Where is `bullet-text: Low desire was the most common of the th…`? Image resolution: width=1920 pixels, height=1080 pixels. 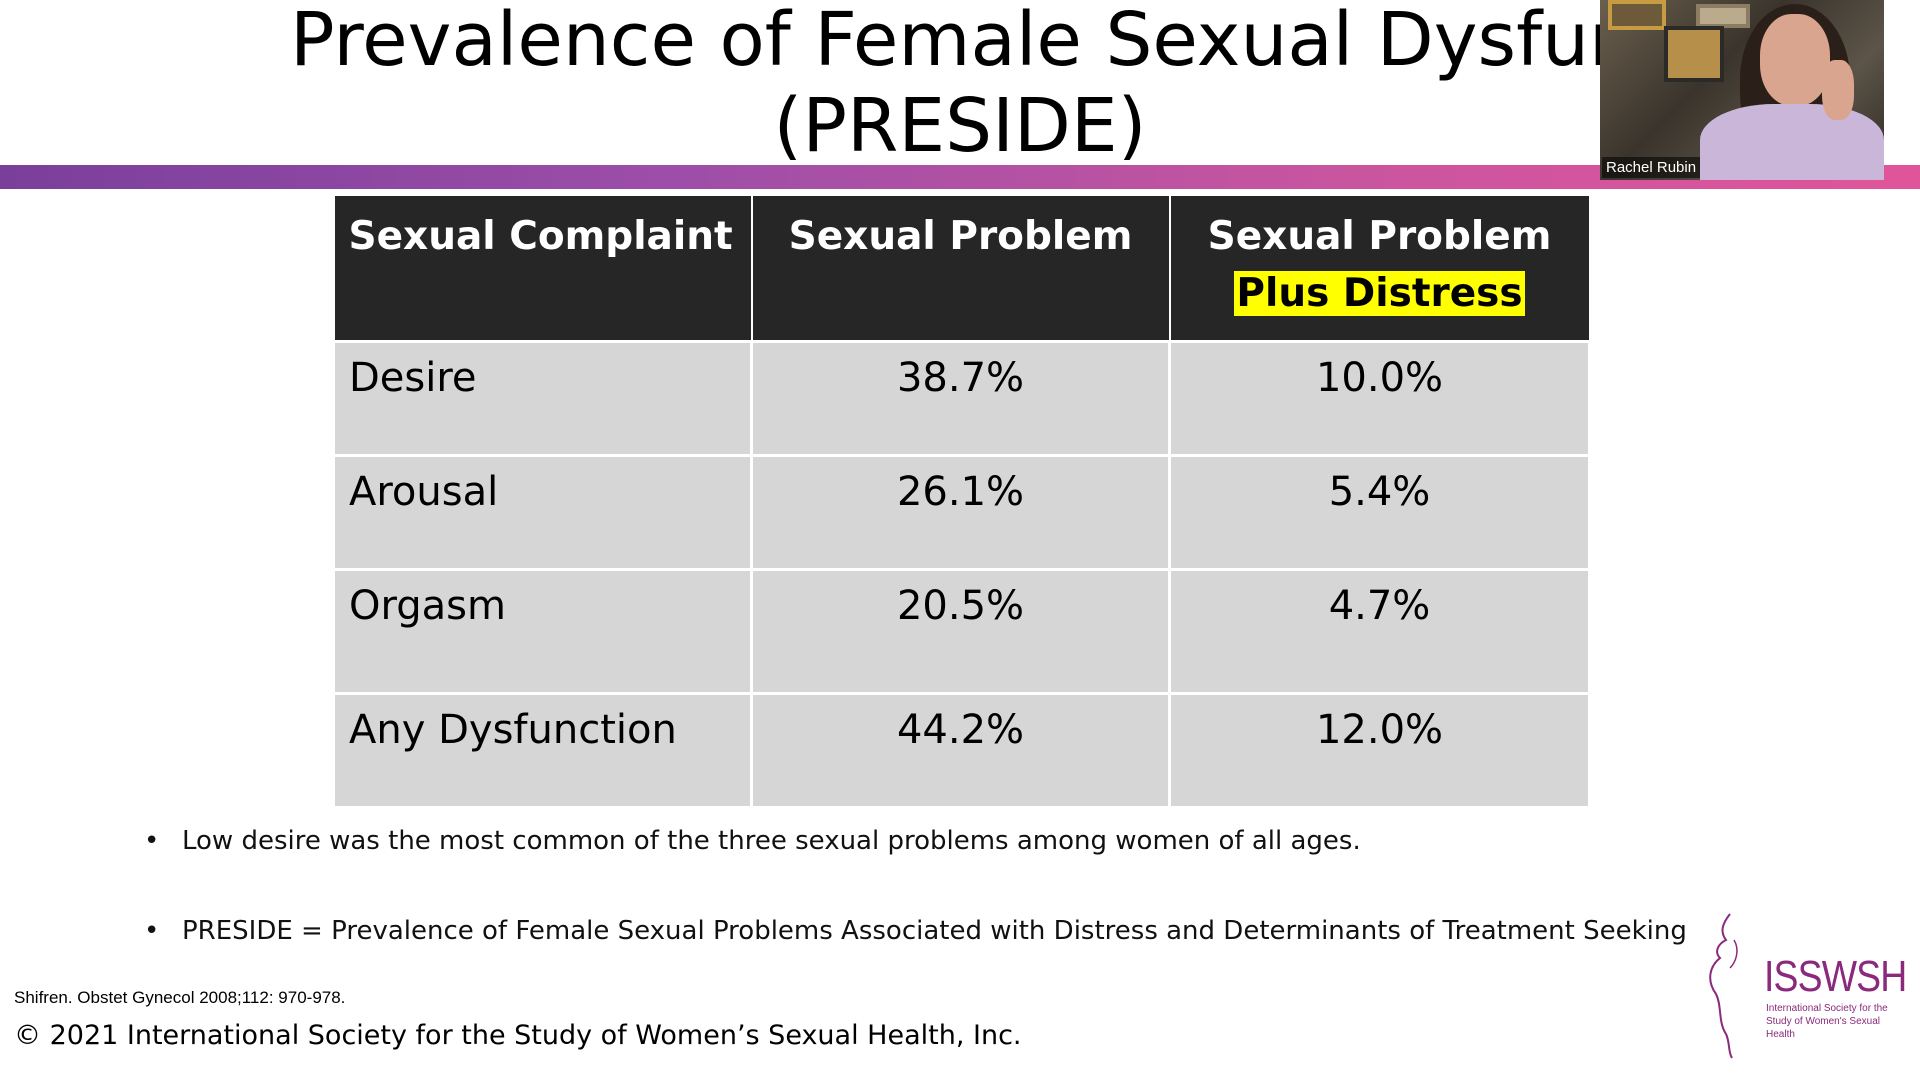
bullet-text: Low desire was the most common of the th… is located at coordinates (771, 841).